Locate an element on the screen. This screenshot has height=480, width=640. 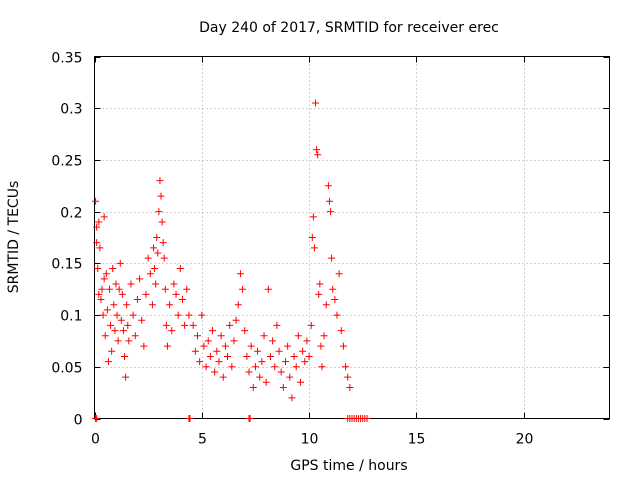
y-tick-label: 0.05 is located at coordinates (66, 369).